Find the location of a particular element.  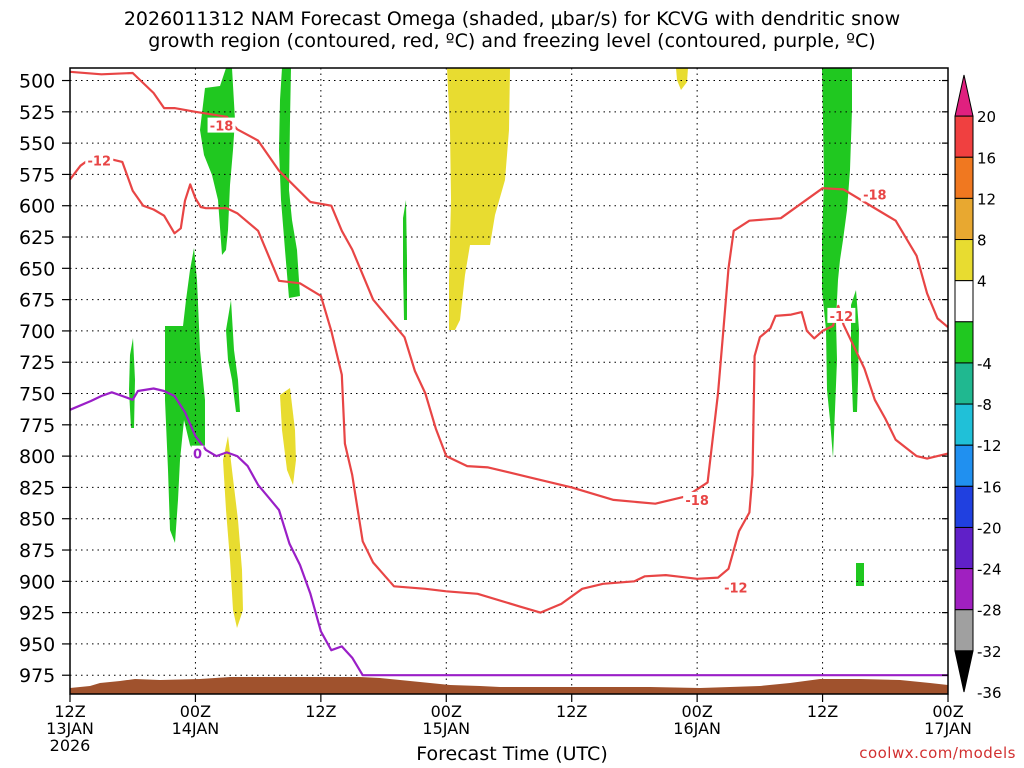

x-axis-title: Forecast Time (UTC) is located at coordinates (512, 754).